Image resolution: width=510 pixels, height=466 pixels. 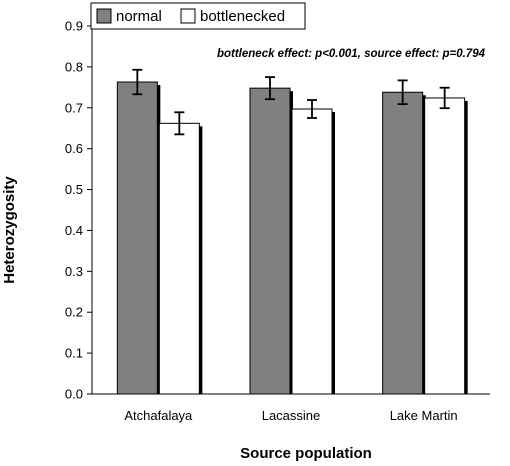 I want to click on x-tick-label: Atchafalaya, so click(x=158, y=415).